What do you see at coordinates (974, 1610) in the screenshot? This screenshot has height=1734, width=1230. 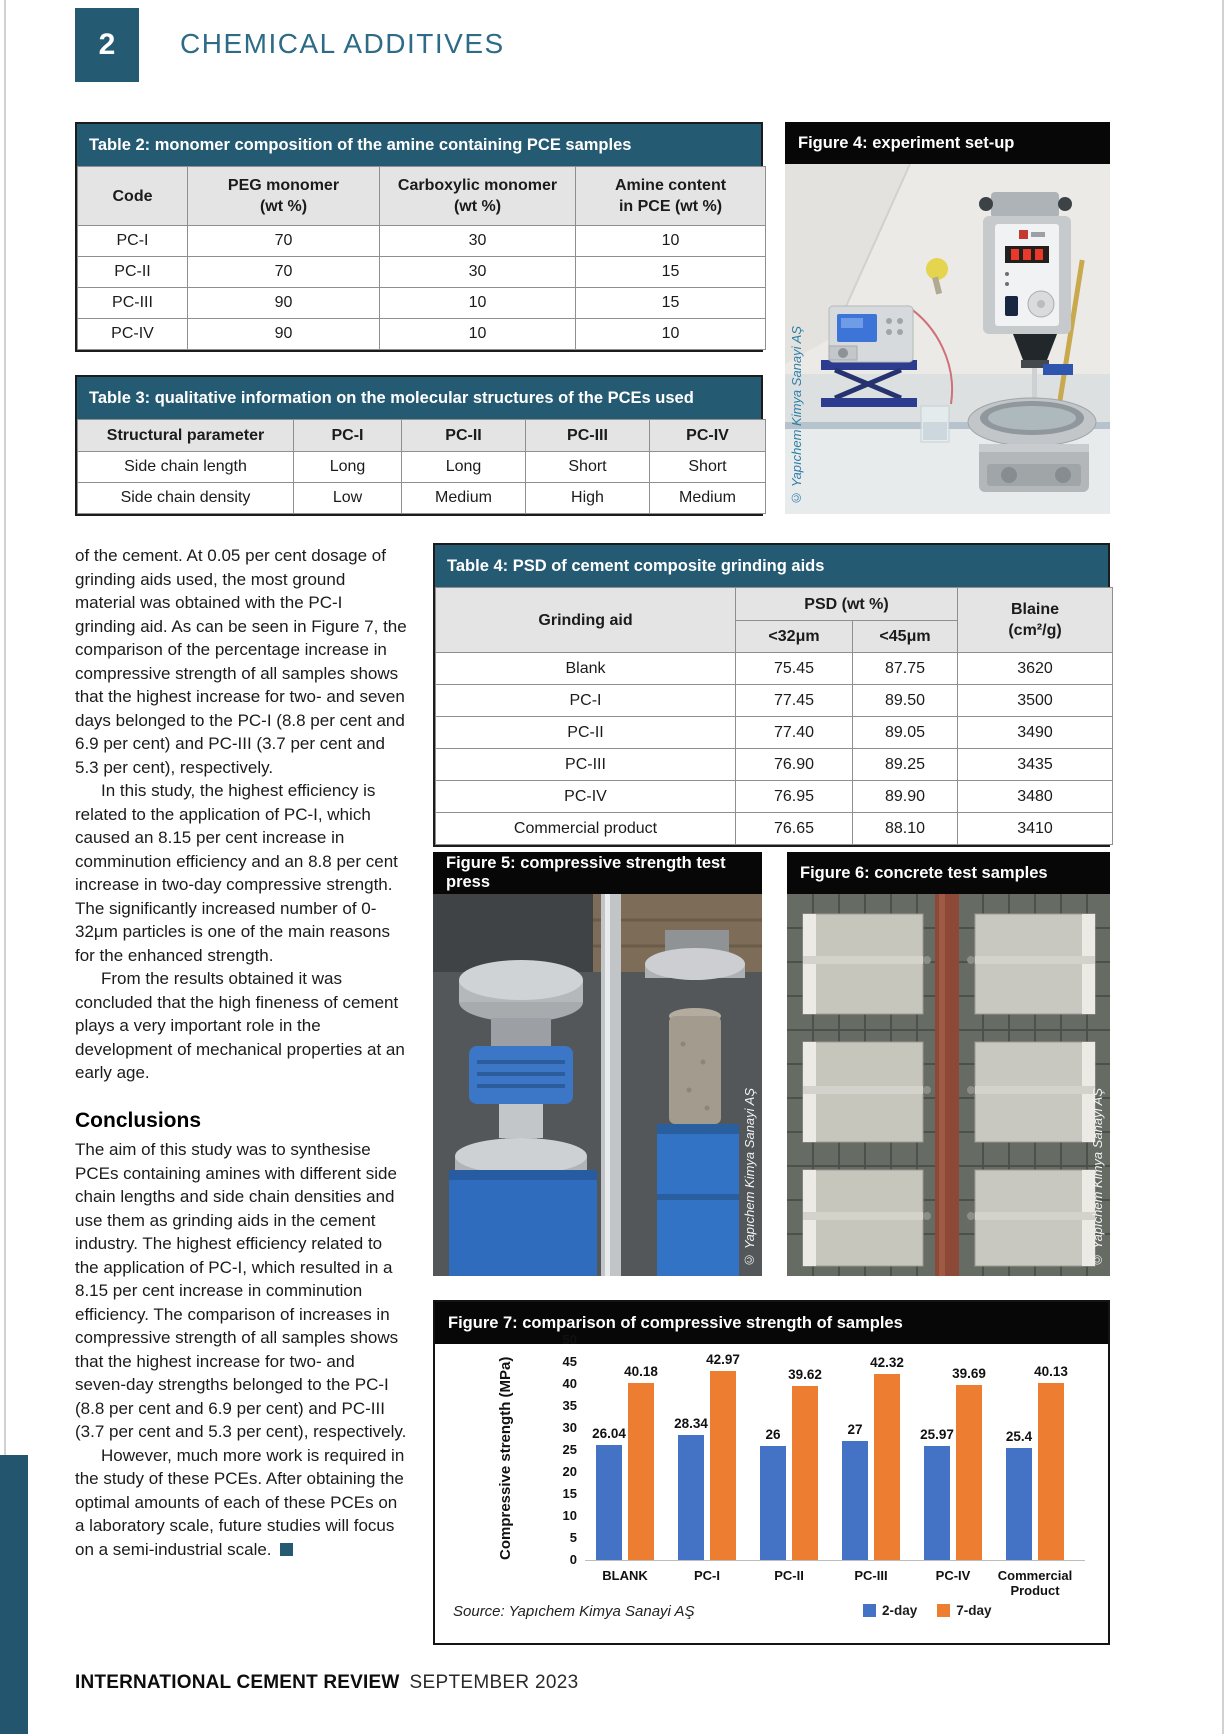 I see `legend-label: 7-day` at bounding box center [974, 1610].